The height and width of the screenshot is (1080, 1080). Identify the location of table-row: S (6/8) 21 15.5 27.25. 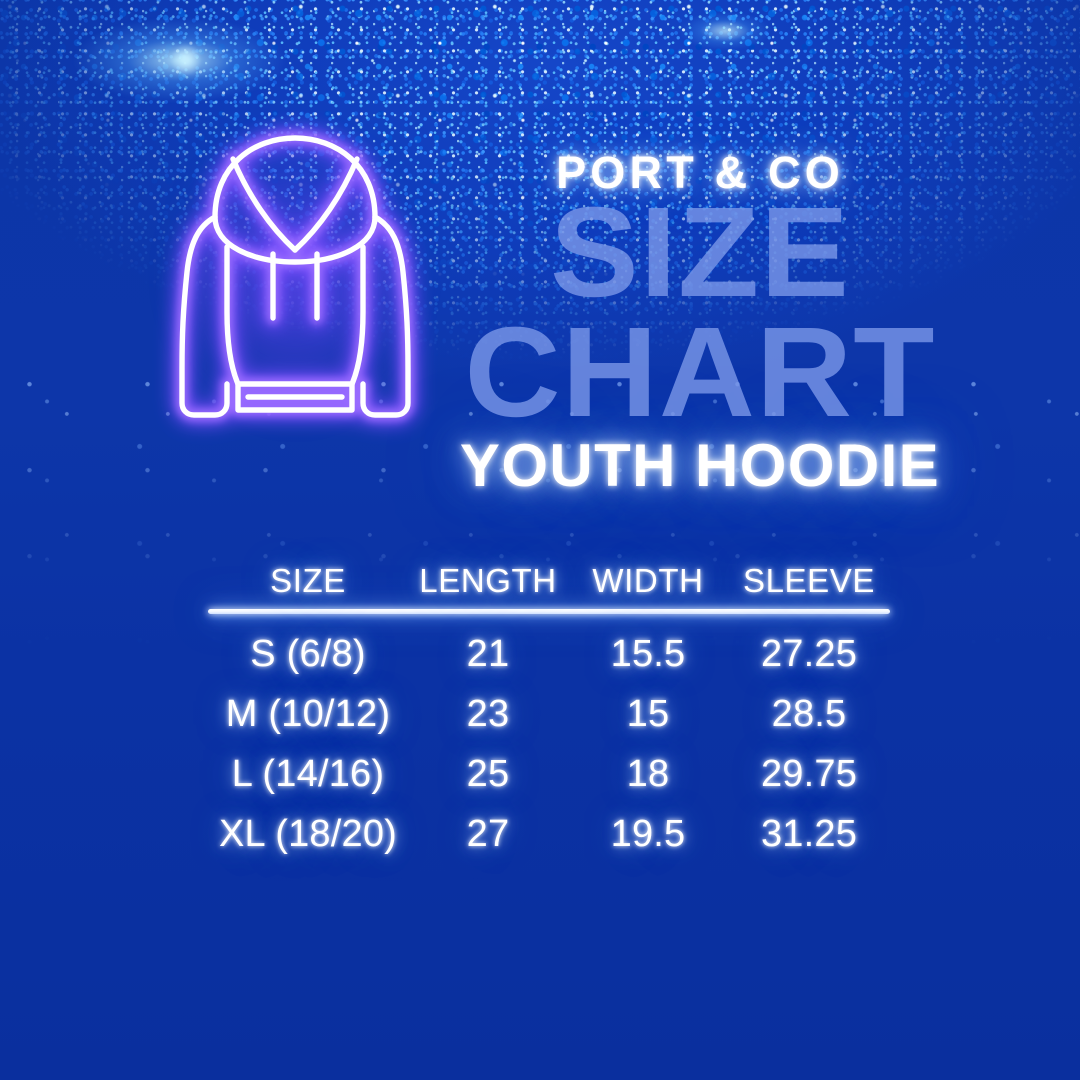
(549, 655).